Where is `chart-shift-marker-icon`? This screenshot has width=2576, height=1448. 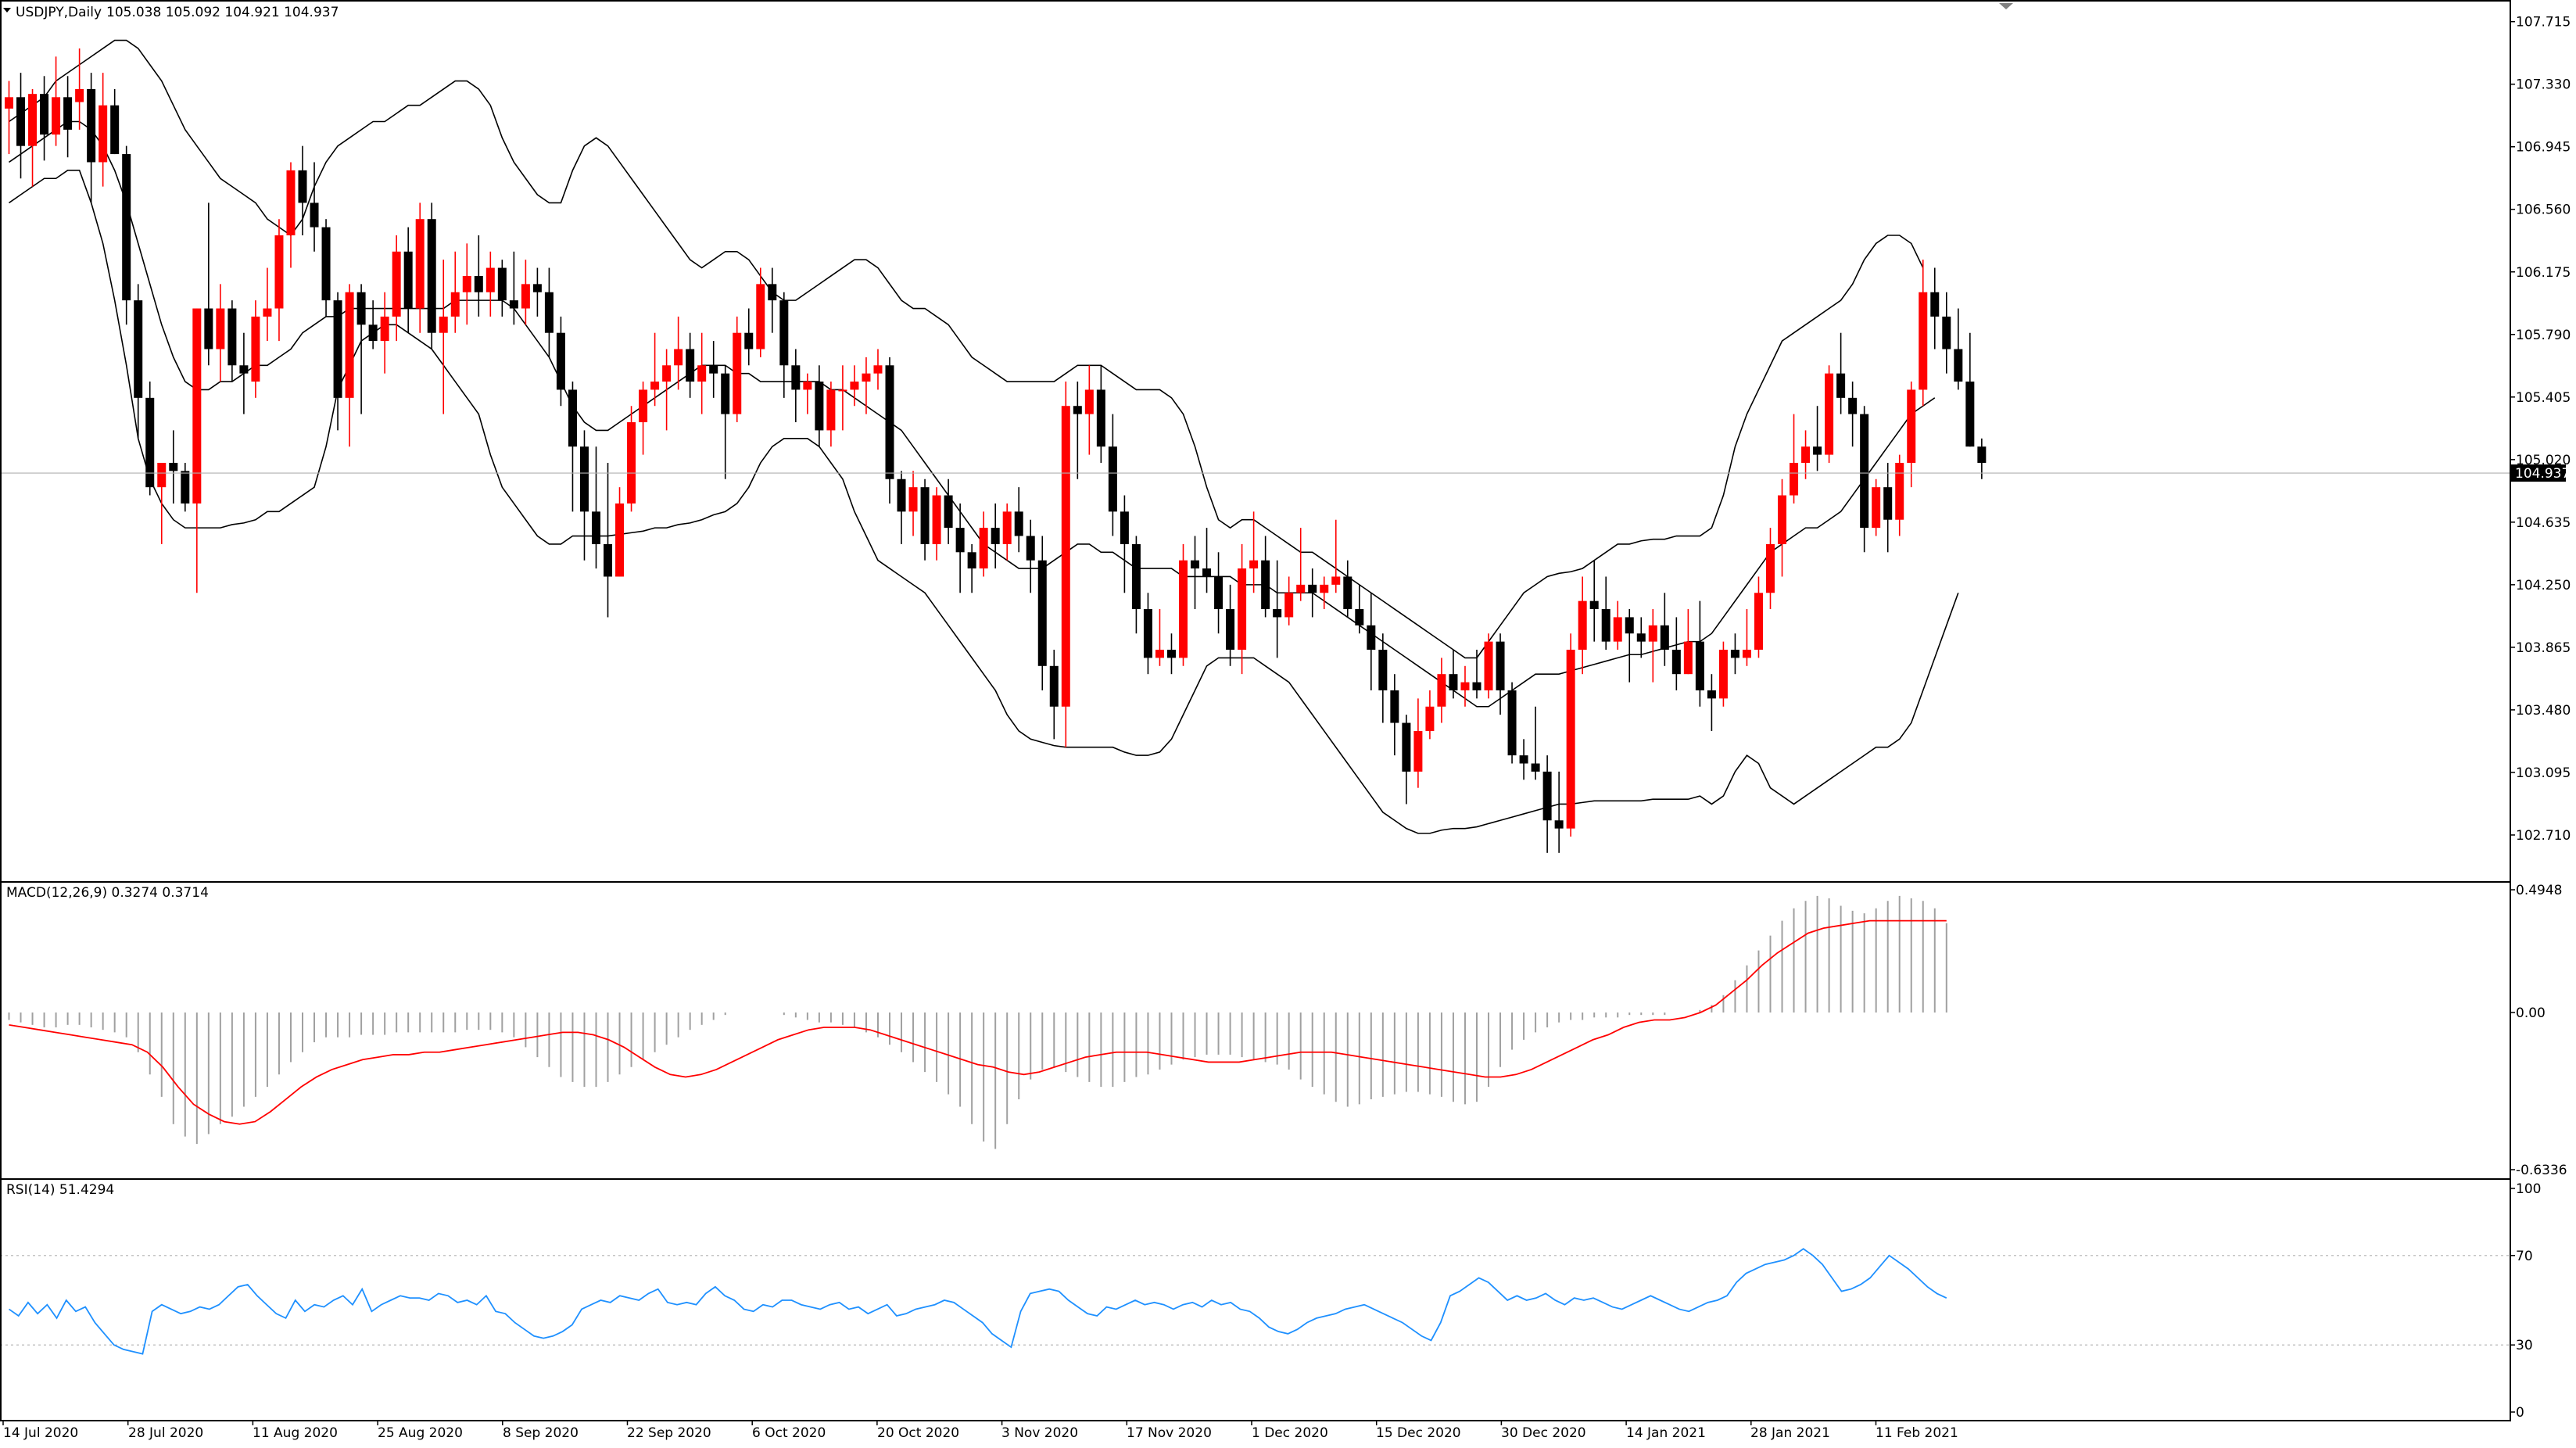 chart-shift-marker-icon is located at coordinates (2006, 6).